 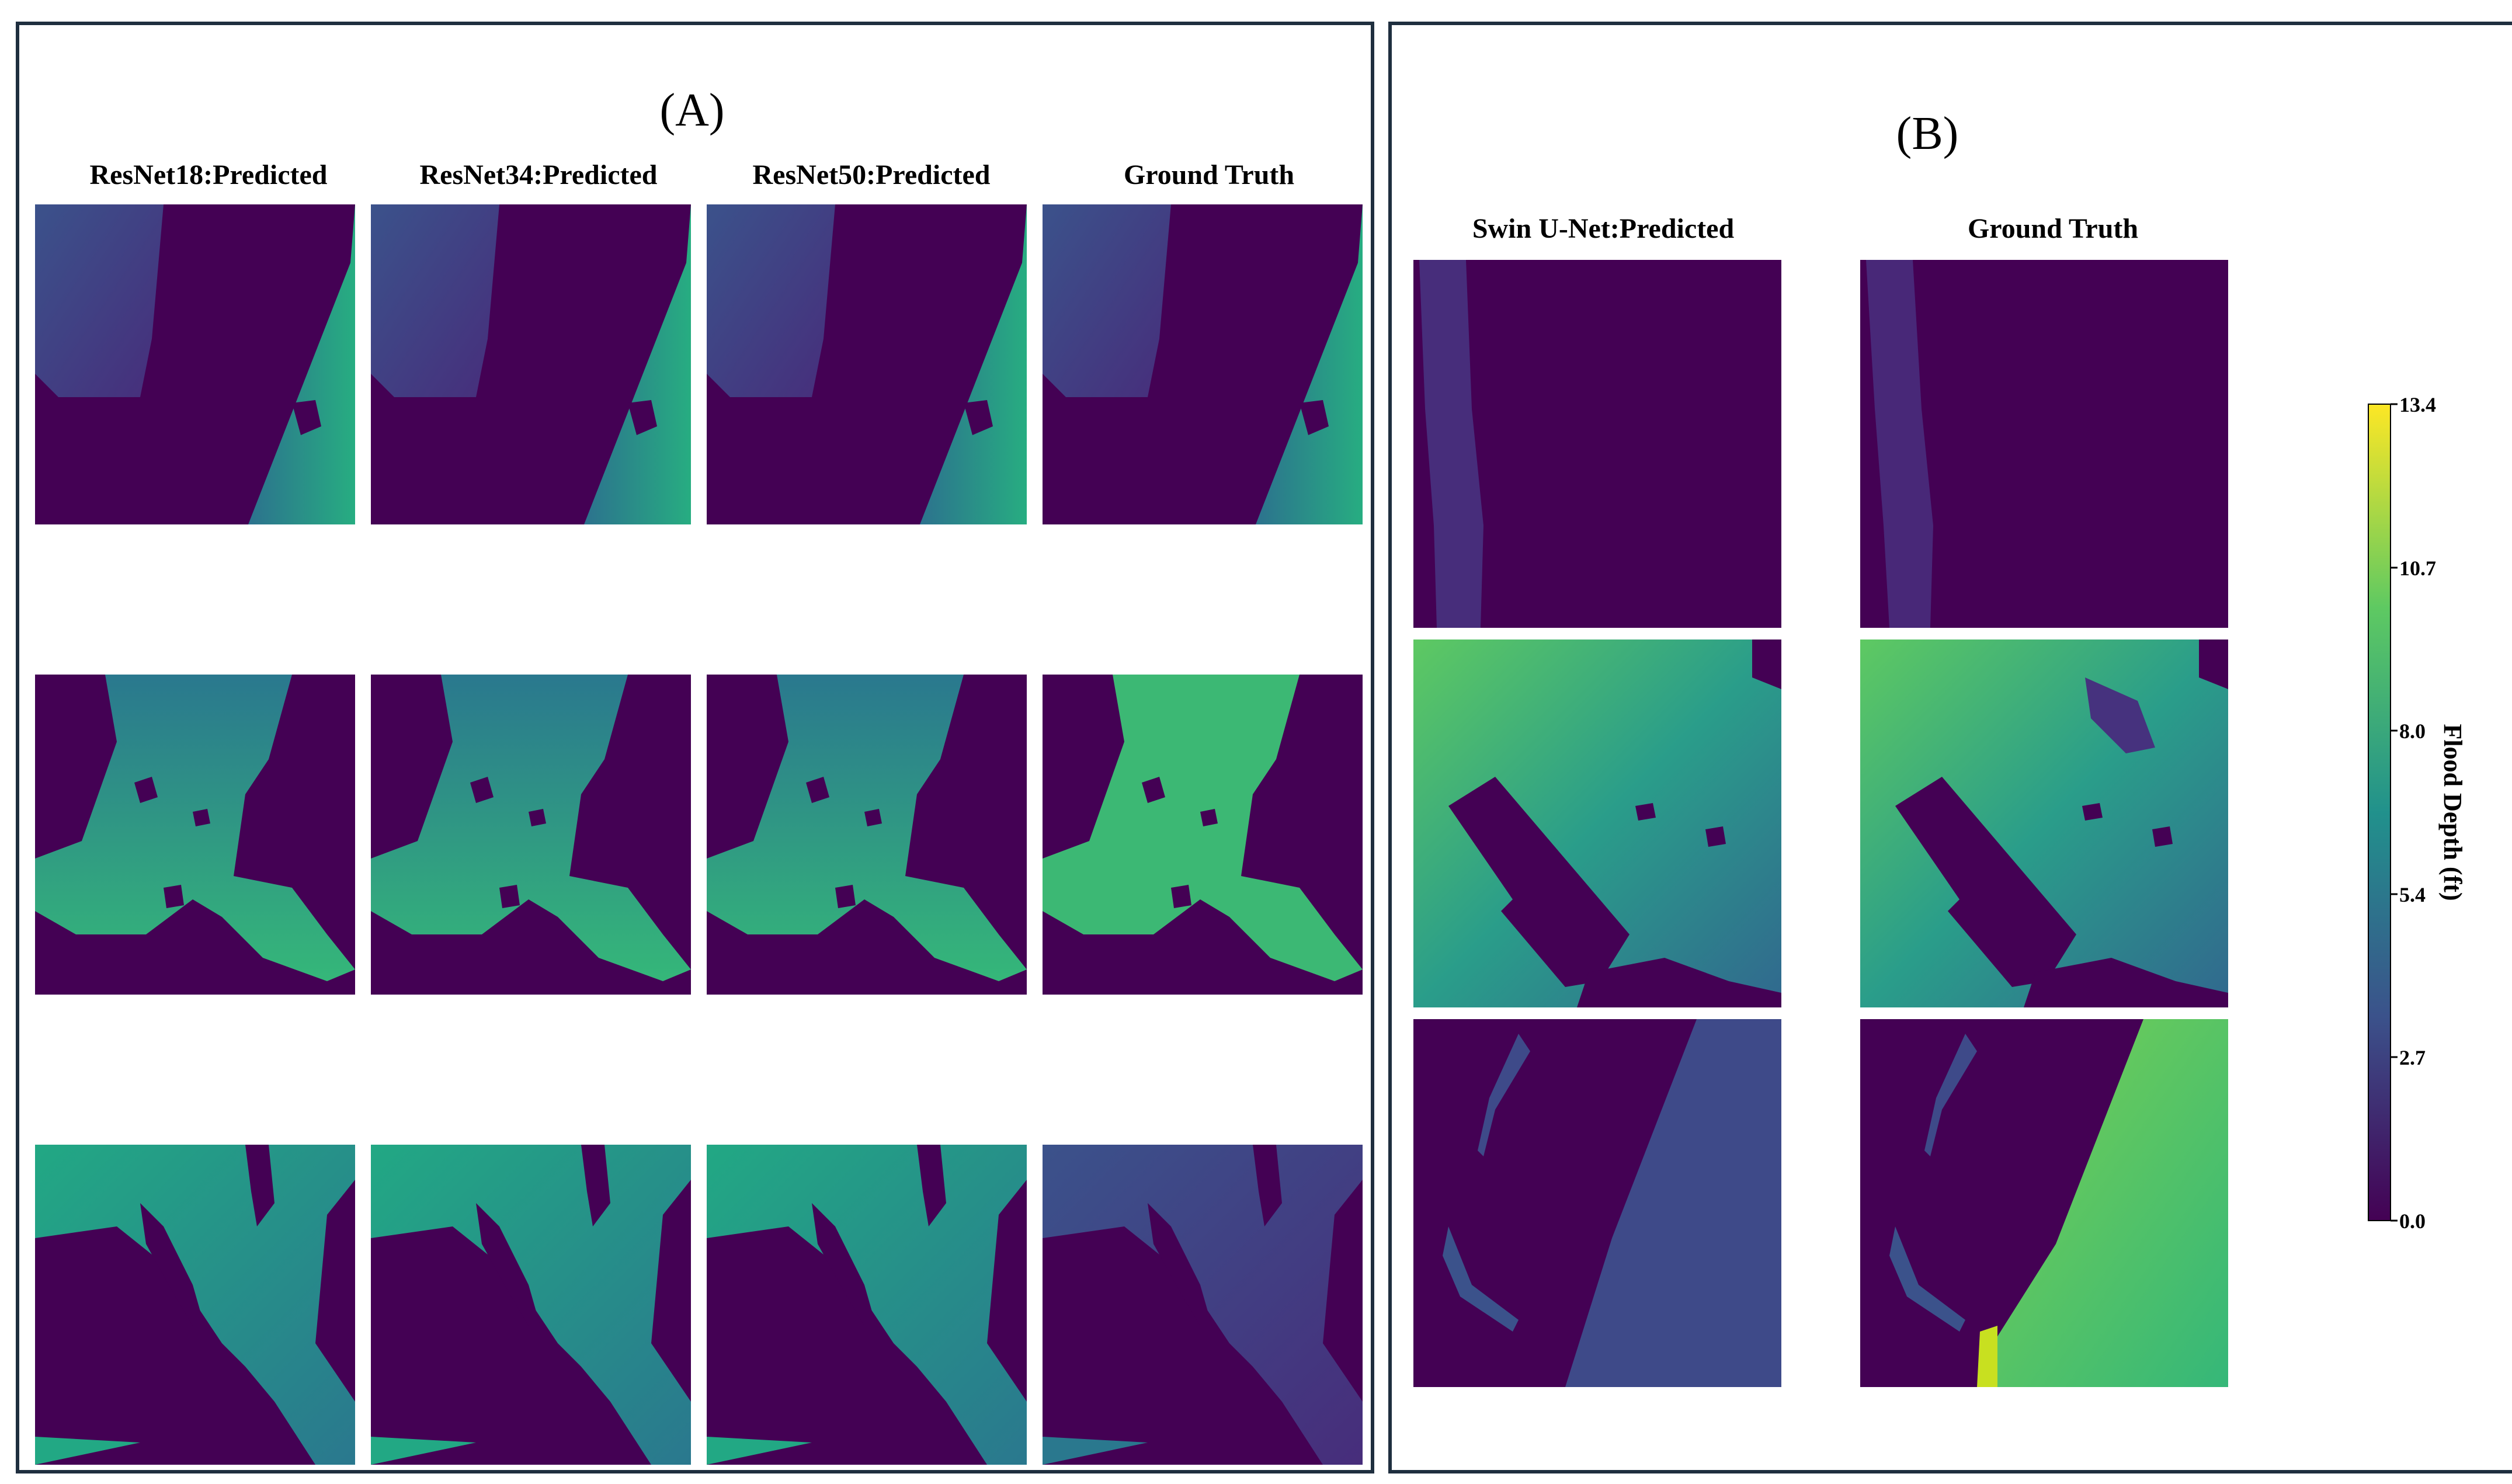 I want to click on colorbar-tick-label-6: 0.0, so click(x=2412, y=1221).